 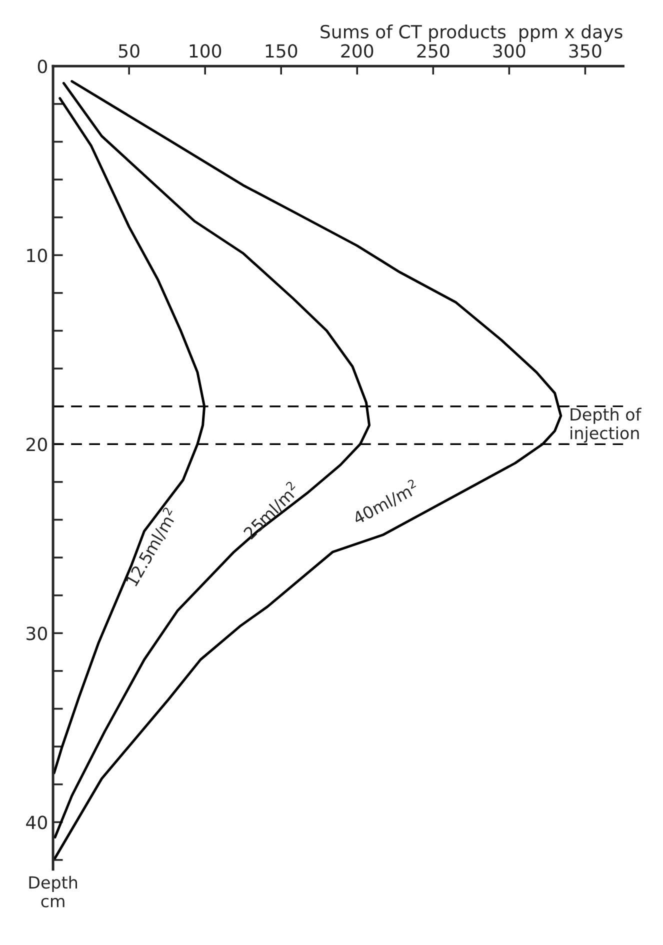 I want to click on annotation: 40ml/m$^{2}$, so click(x=385, y=502).